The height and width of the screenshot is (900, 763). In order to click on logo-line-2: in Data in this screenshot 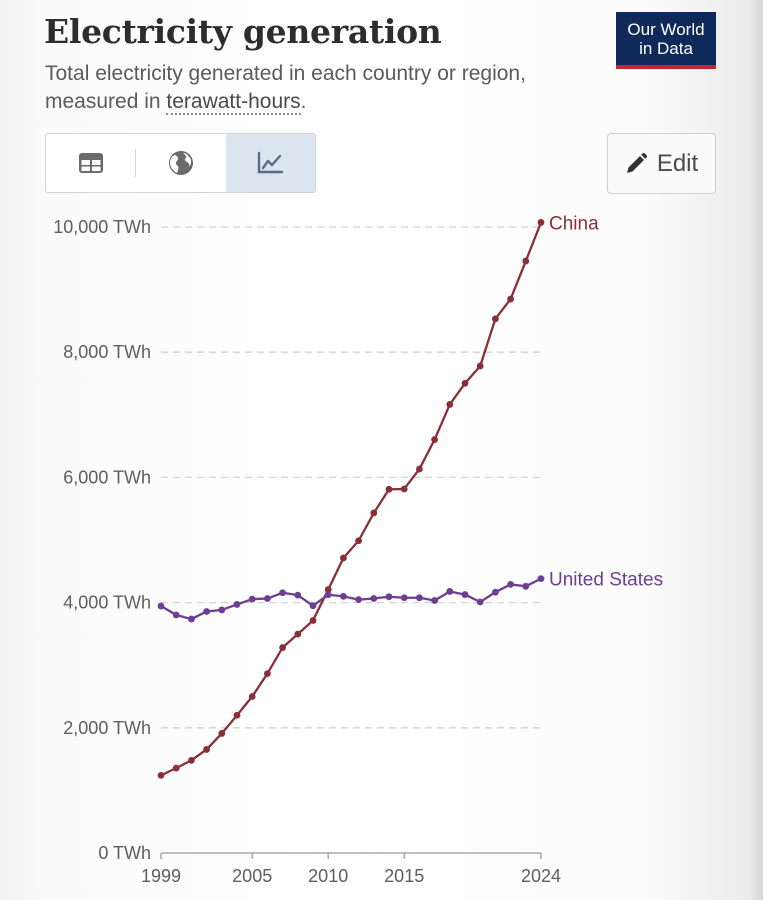, I will do `click(666, 48)`.